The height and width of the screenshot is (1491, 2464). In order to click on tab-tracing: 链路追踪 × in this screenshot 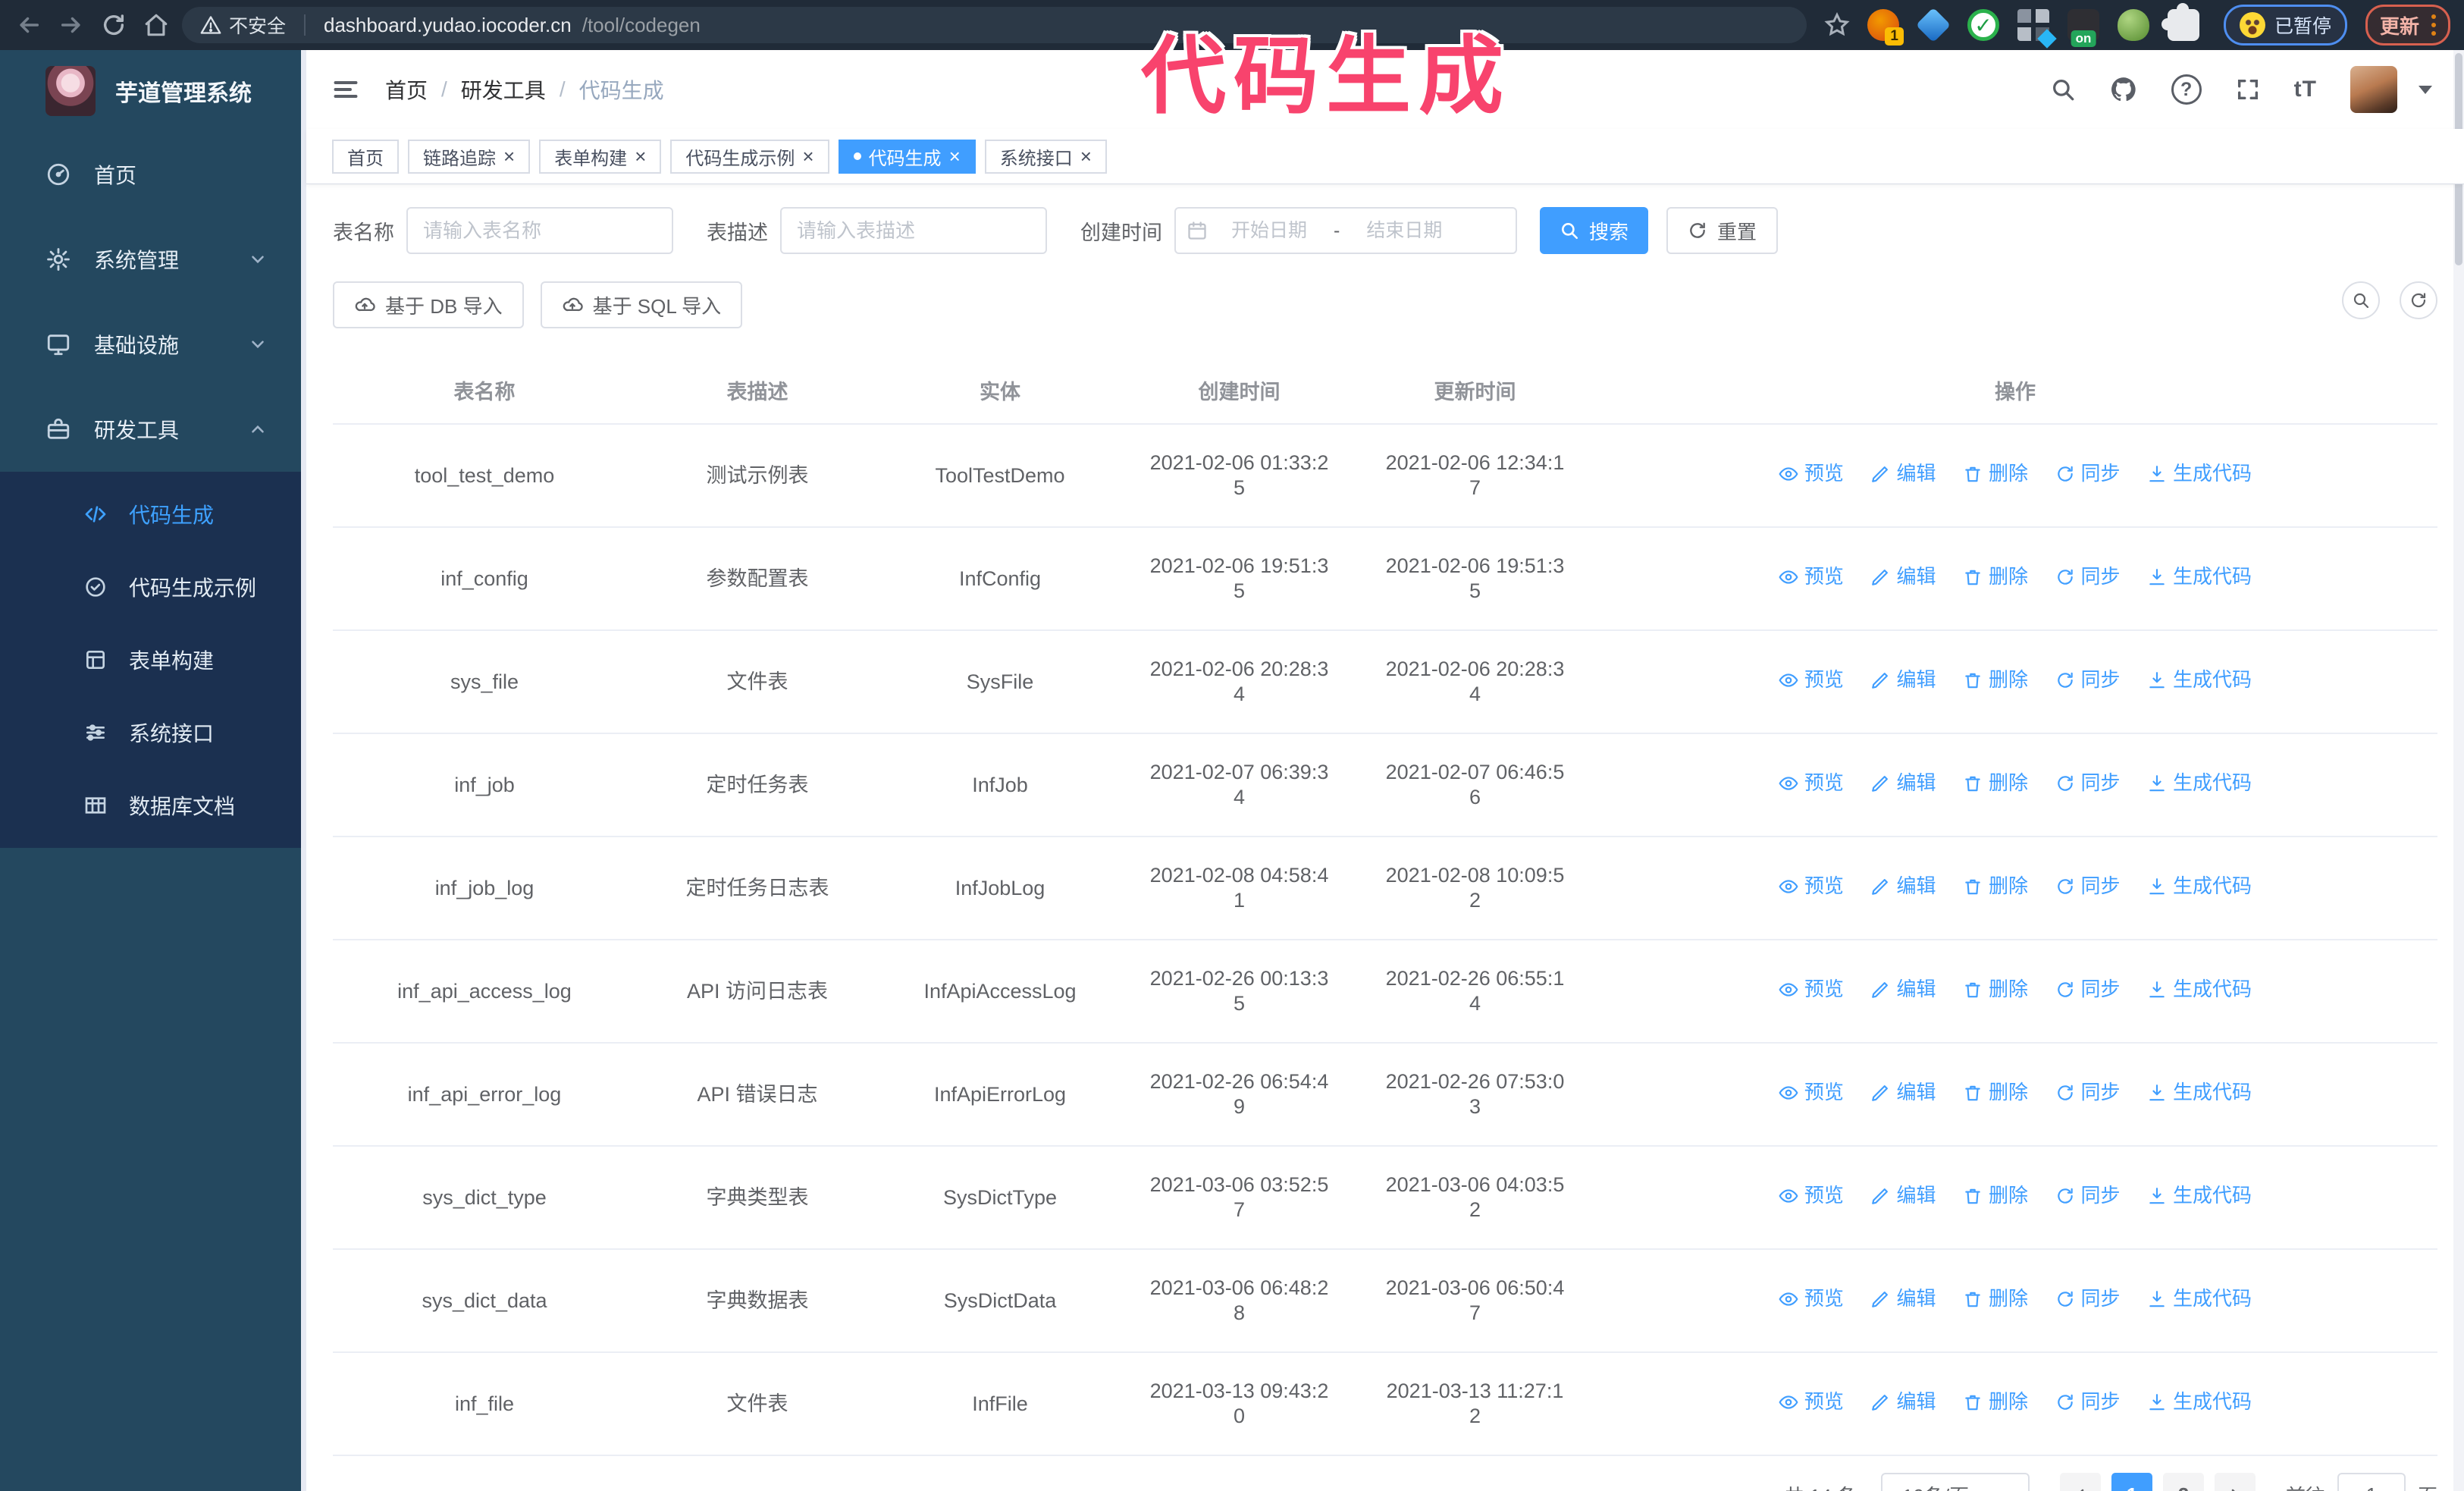, I will do `click(469, 156)`.